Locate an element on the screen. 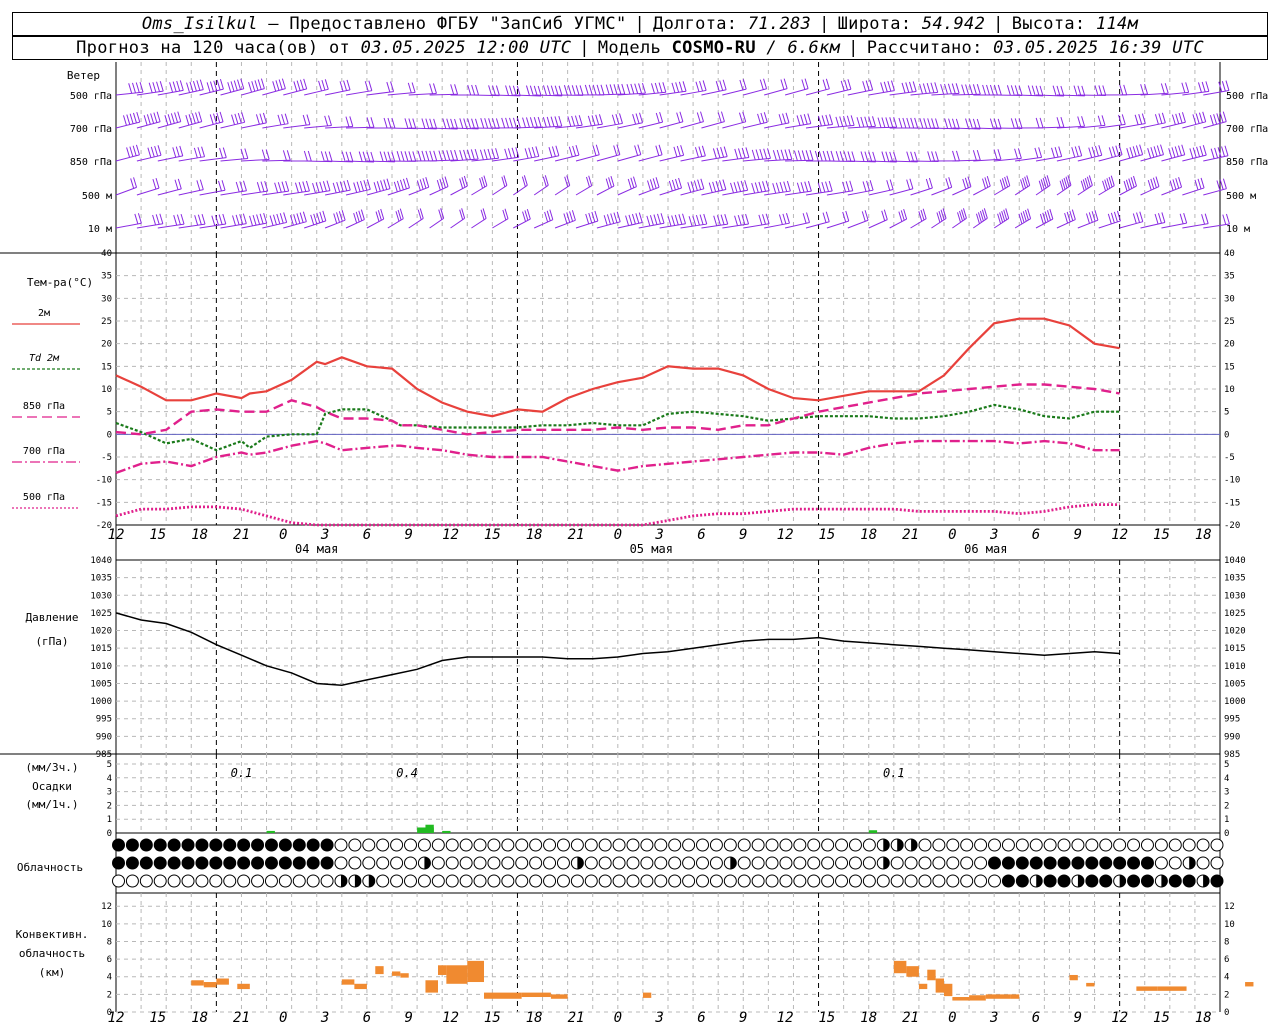  temp-ytick-right: 15 is located at coordinates (1229, 367).